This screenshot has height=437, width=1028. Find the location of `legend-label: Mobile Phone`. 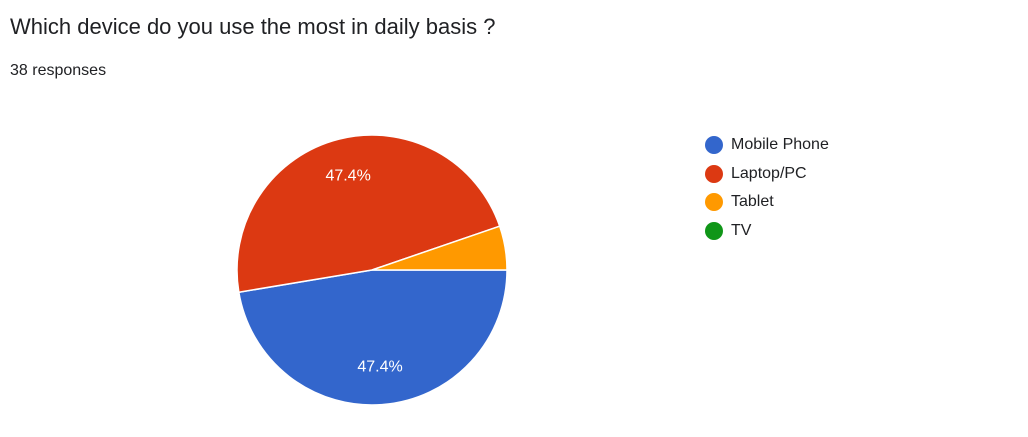

legend-label: Mobile Phone is located at coordinates (780, 145).